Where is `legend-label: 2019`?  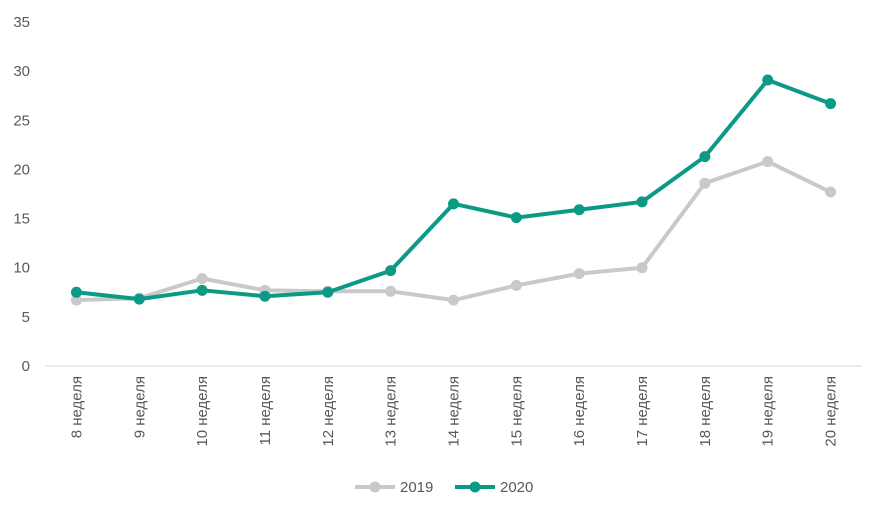 legend-label: 2019 is located at coordinates (416, 487).